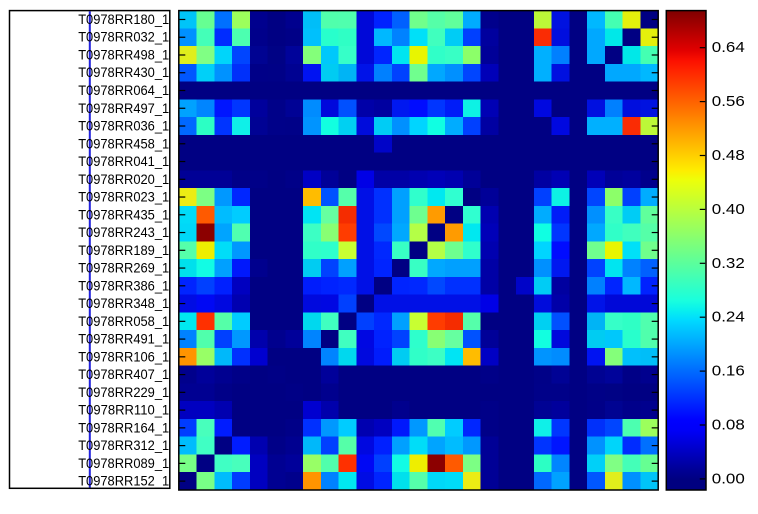 The height and width of the screenshot is (514, 758). I want to click on svg-text: T0978RR089_1, so click(123, 463).